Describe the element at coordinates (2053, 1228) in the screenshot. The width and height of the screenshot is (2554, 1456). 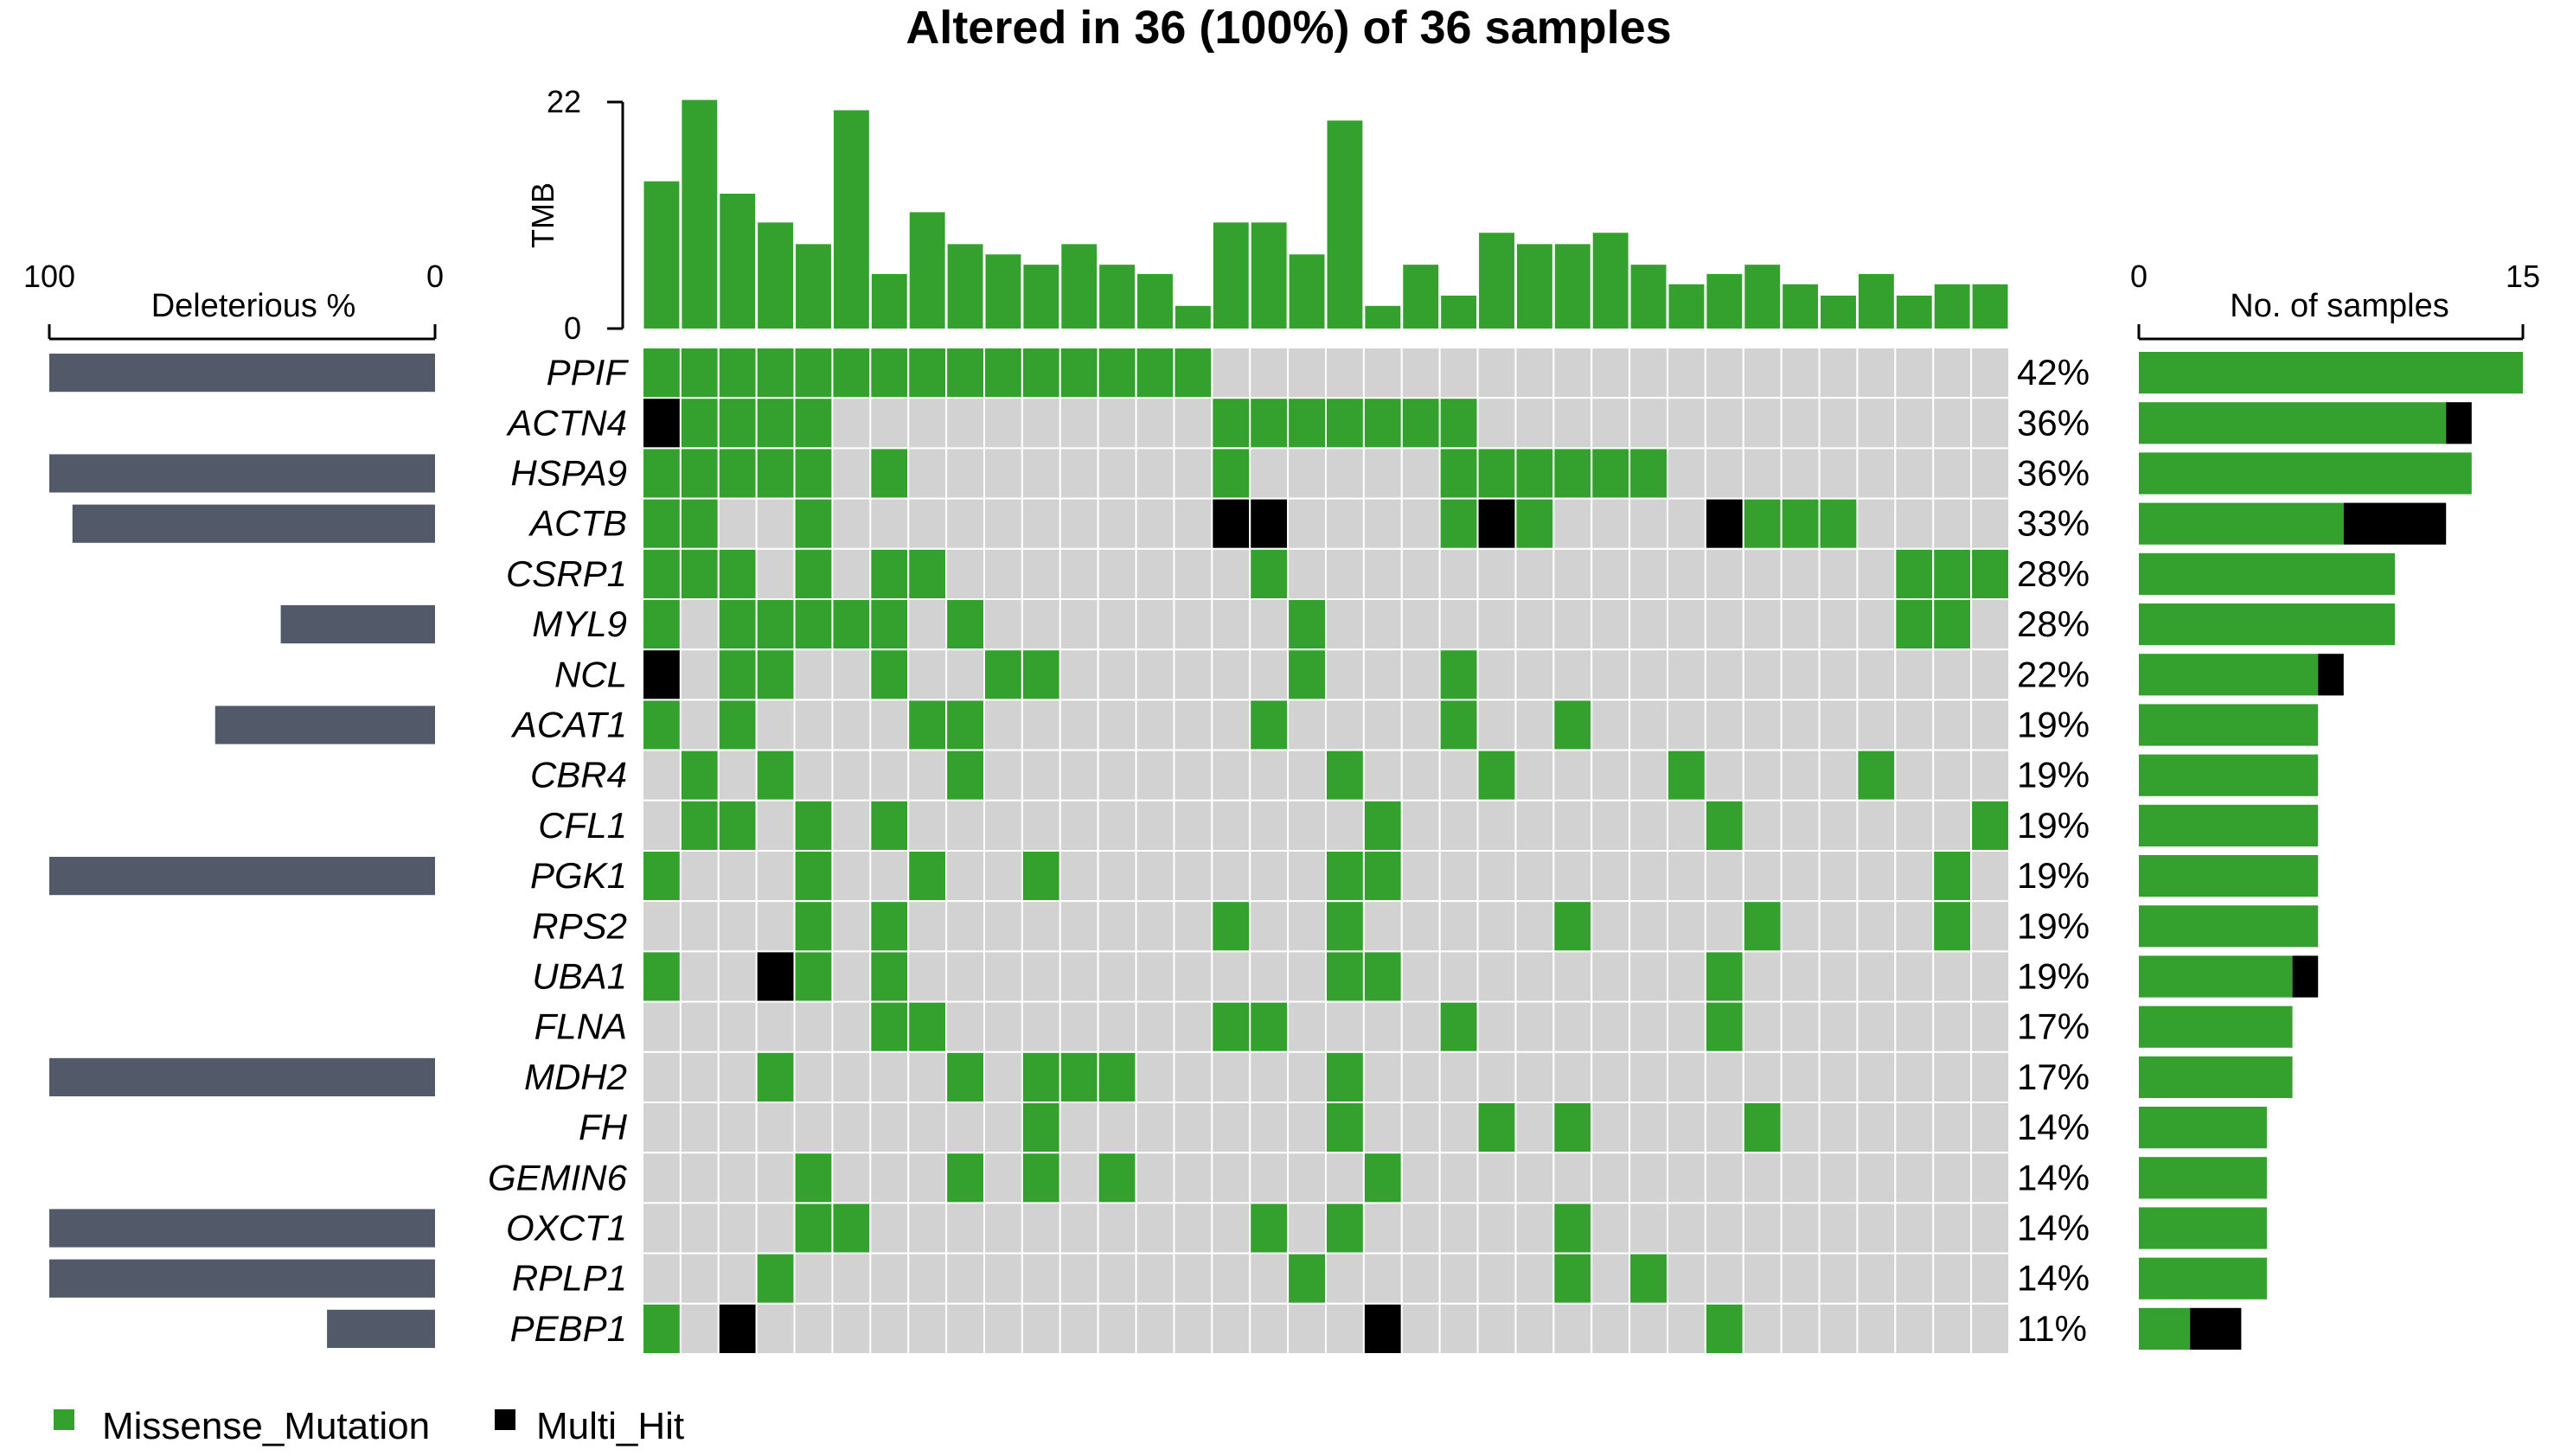
I see `percentage-label: 14%` at that location.